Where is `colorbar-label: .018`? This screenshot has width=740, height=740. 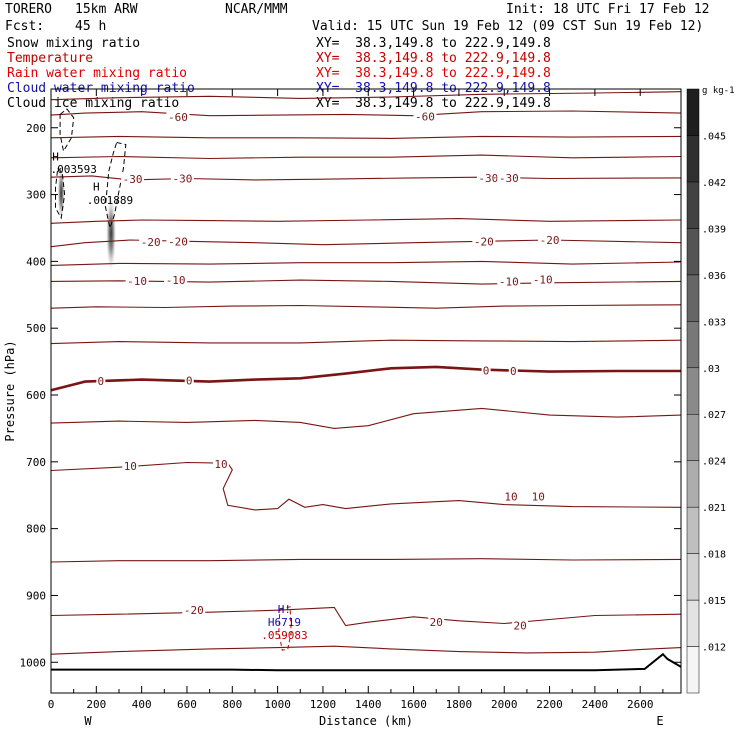 colorbar-label: .018 is located at coordinates (714, 555).